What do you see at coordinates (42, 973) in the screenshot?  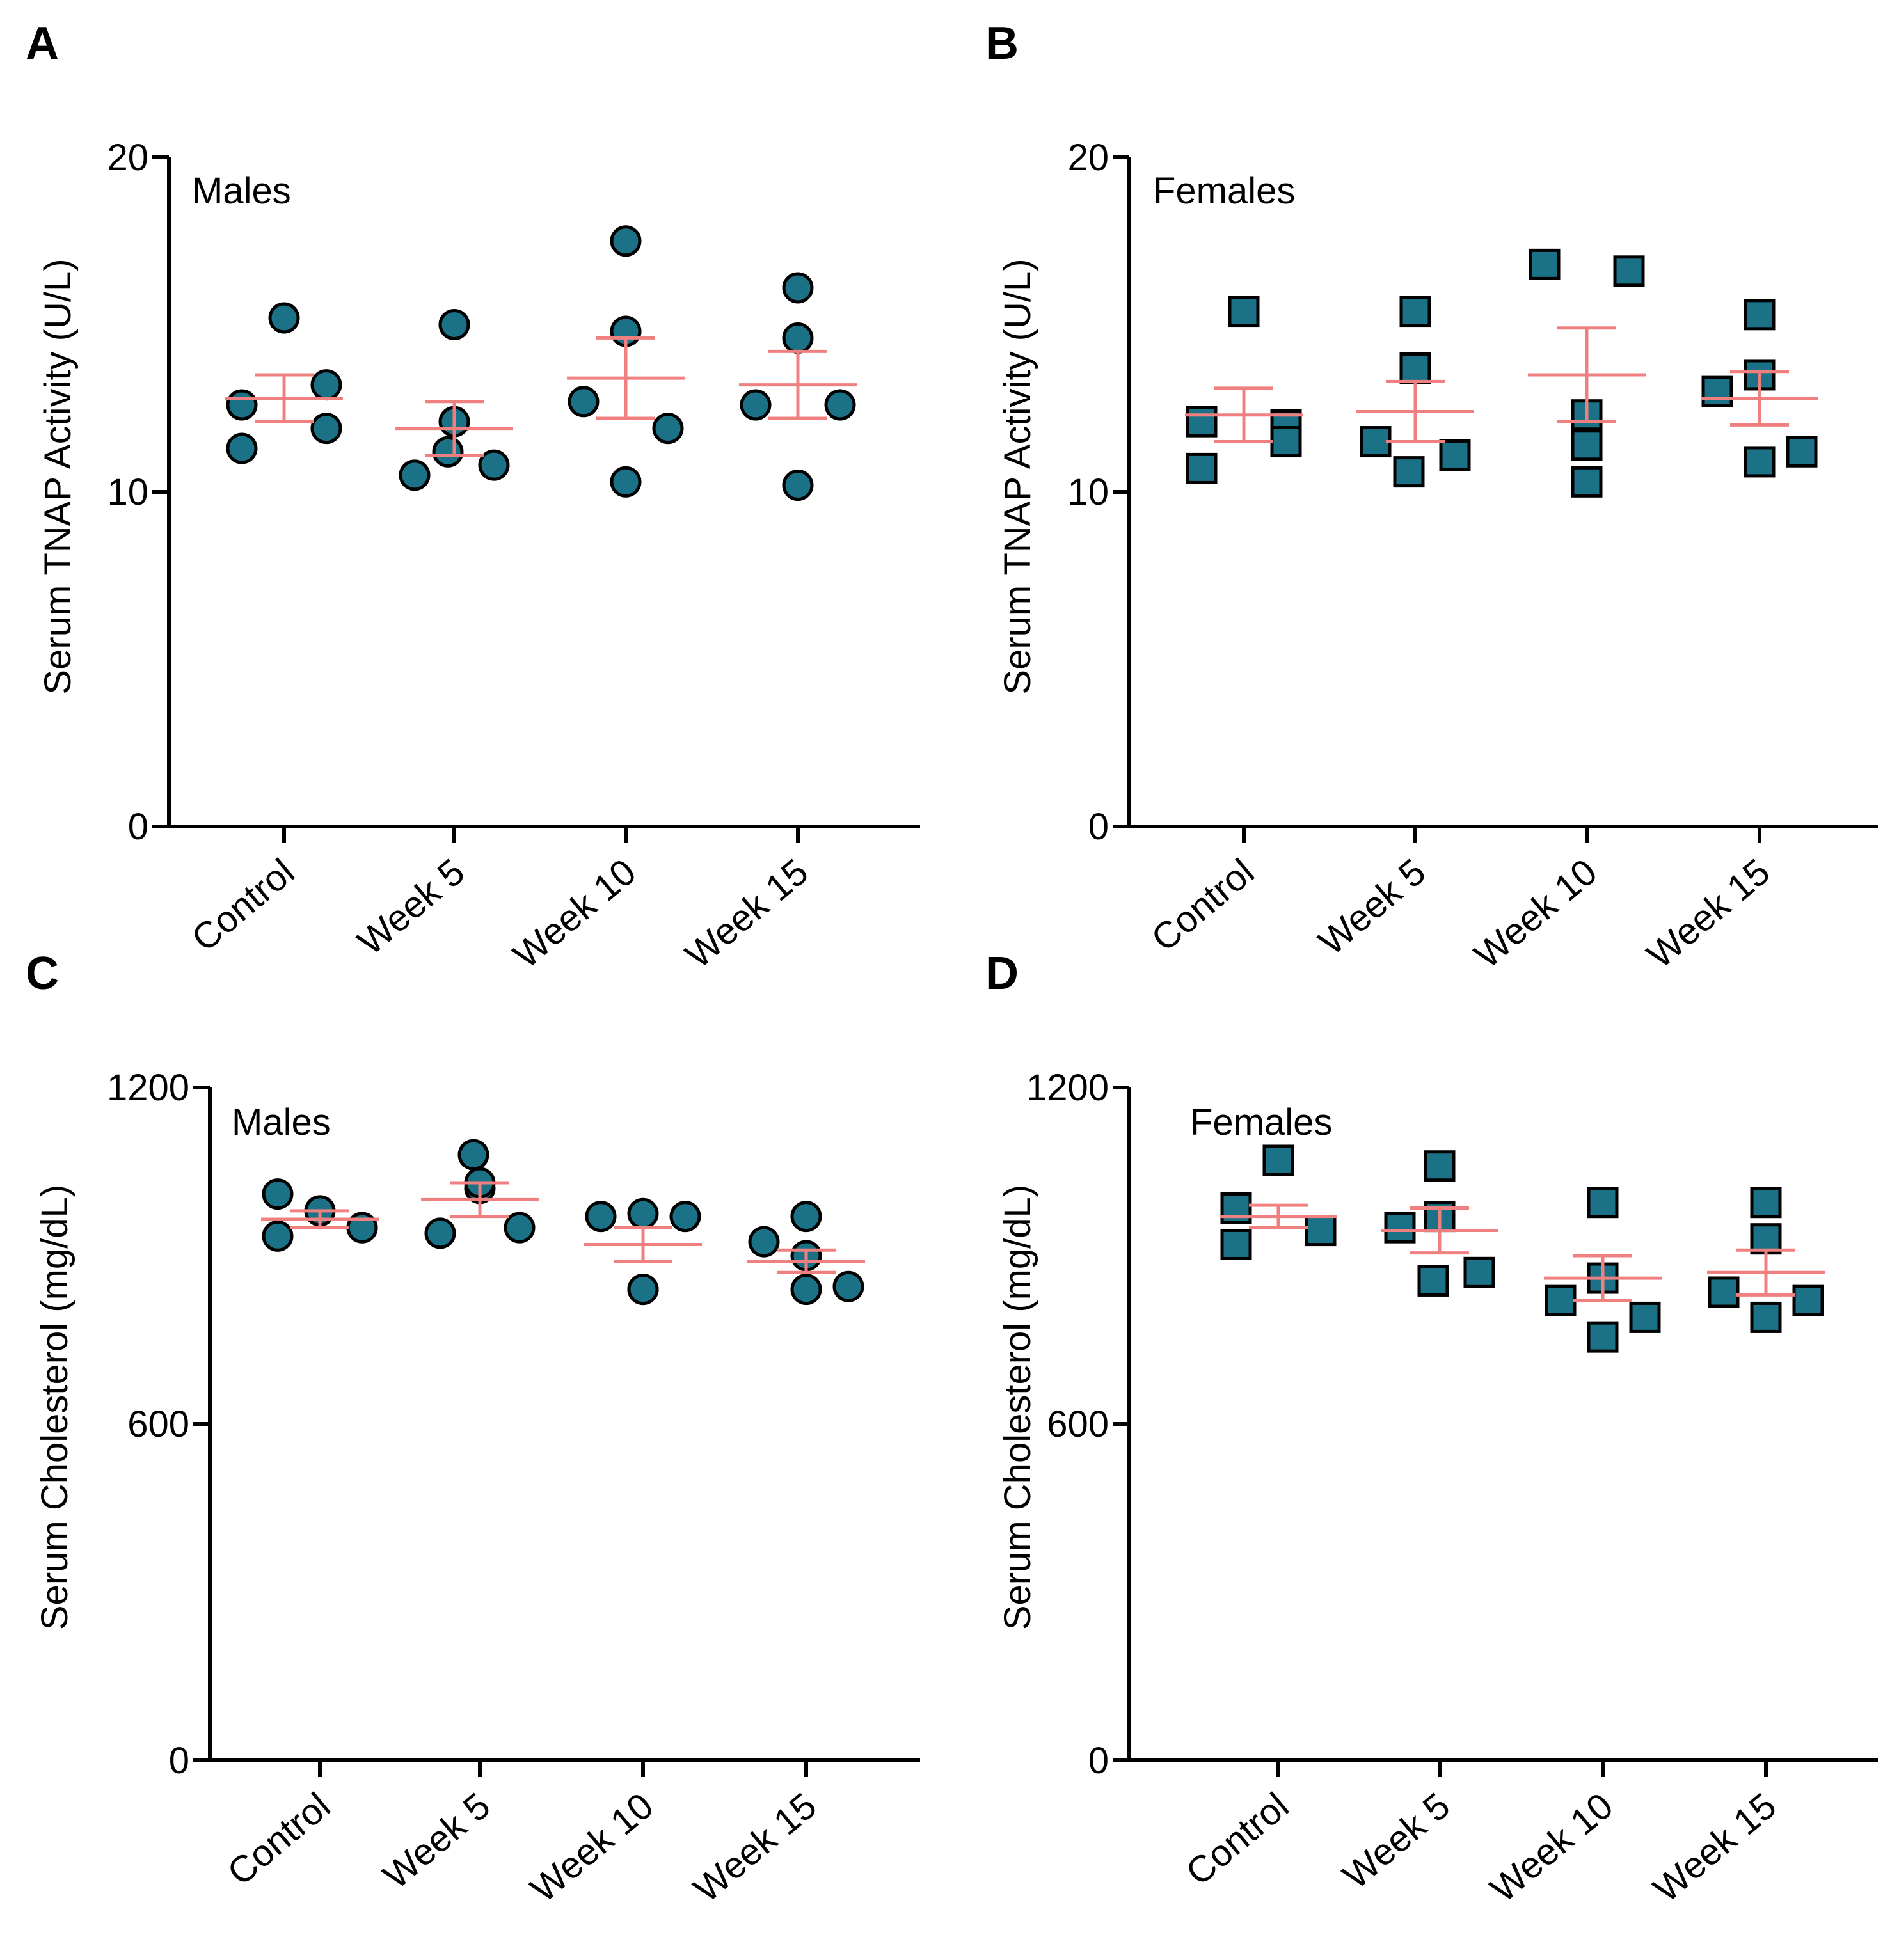 I see `panel-letter-c: C` at bounding box center [42, 973].